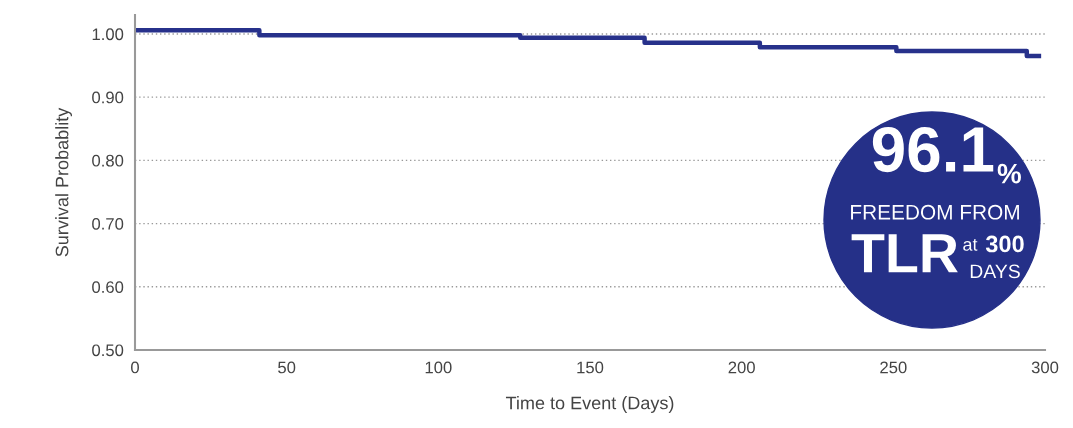  What do you see at coordinates (935, 212) in the screenshot?
I see `annotation: FREEDOM FROM` at bounding box center [935, 212].